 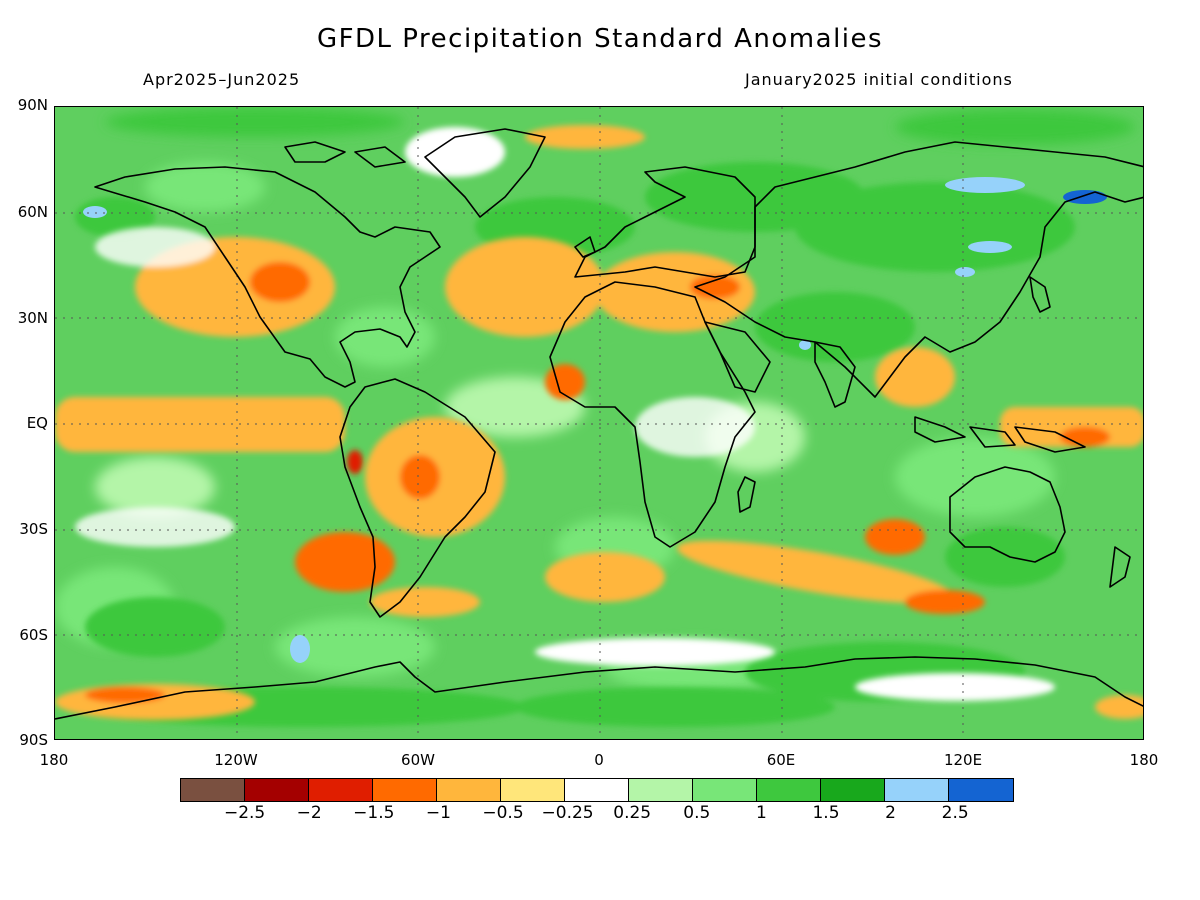 I want to click on colorbar-label: −2, so click(x=309, y=813).